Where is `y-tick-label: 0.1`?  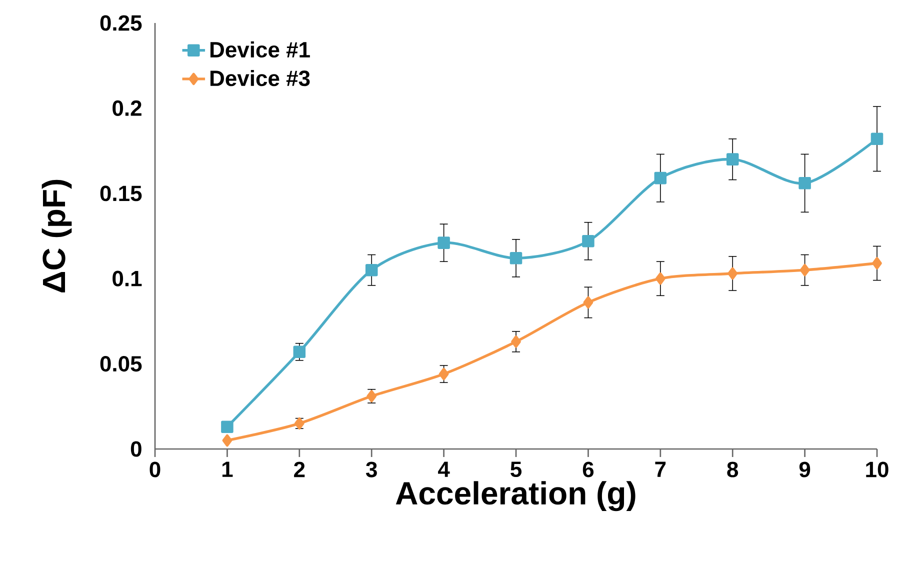 y-tick-label: 0.1 is located at coordinates (127, 278).